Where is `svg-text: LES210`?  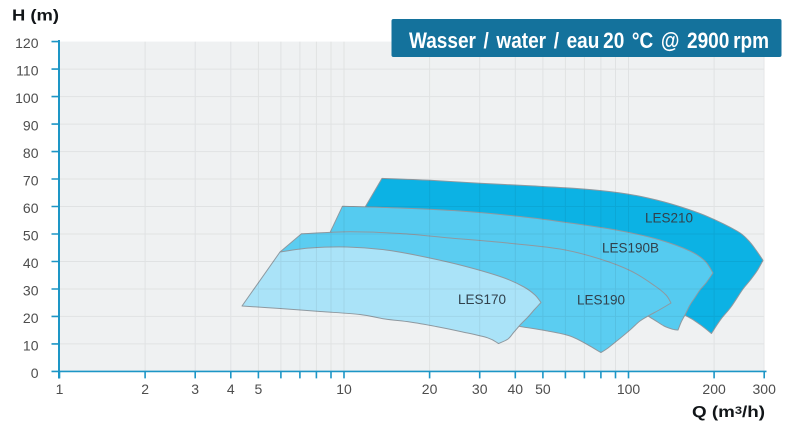
svg-text: LES210 is located at coordinates (669, 218).